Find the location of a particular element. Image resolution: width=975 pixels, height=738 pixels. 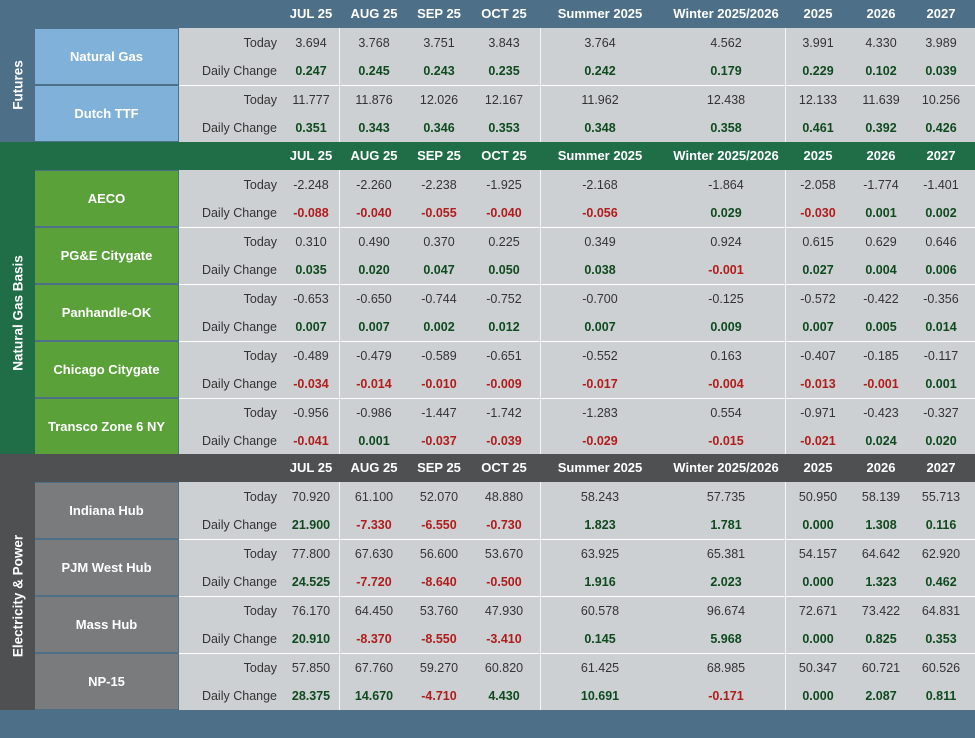

today-value: 0.370 is located at coordinates (439, 242).